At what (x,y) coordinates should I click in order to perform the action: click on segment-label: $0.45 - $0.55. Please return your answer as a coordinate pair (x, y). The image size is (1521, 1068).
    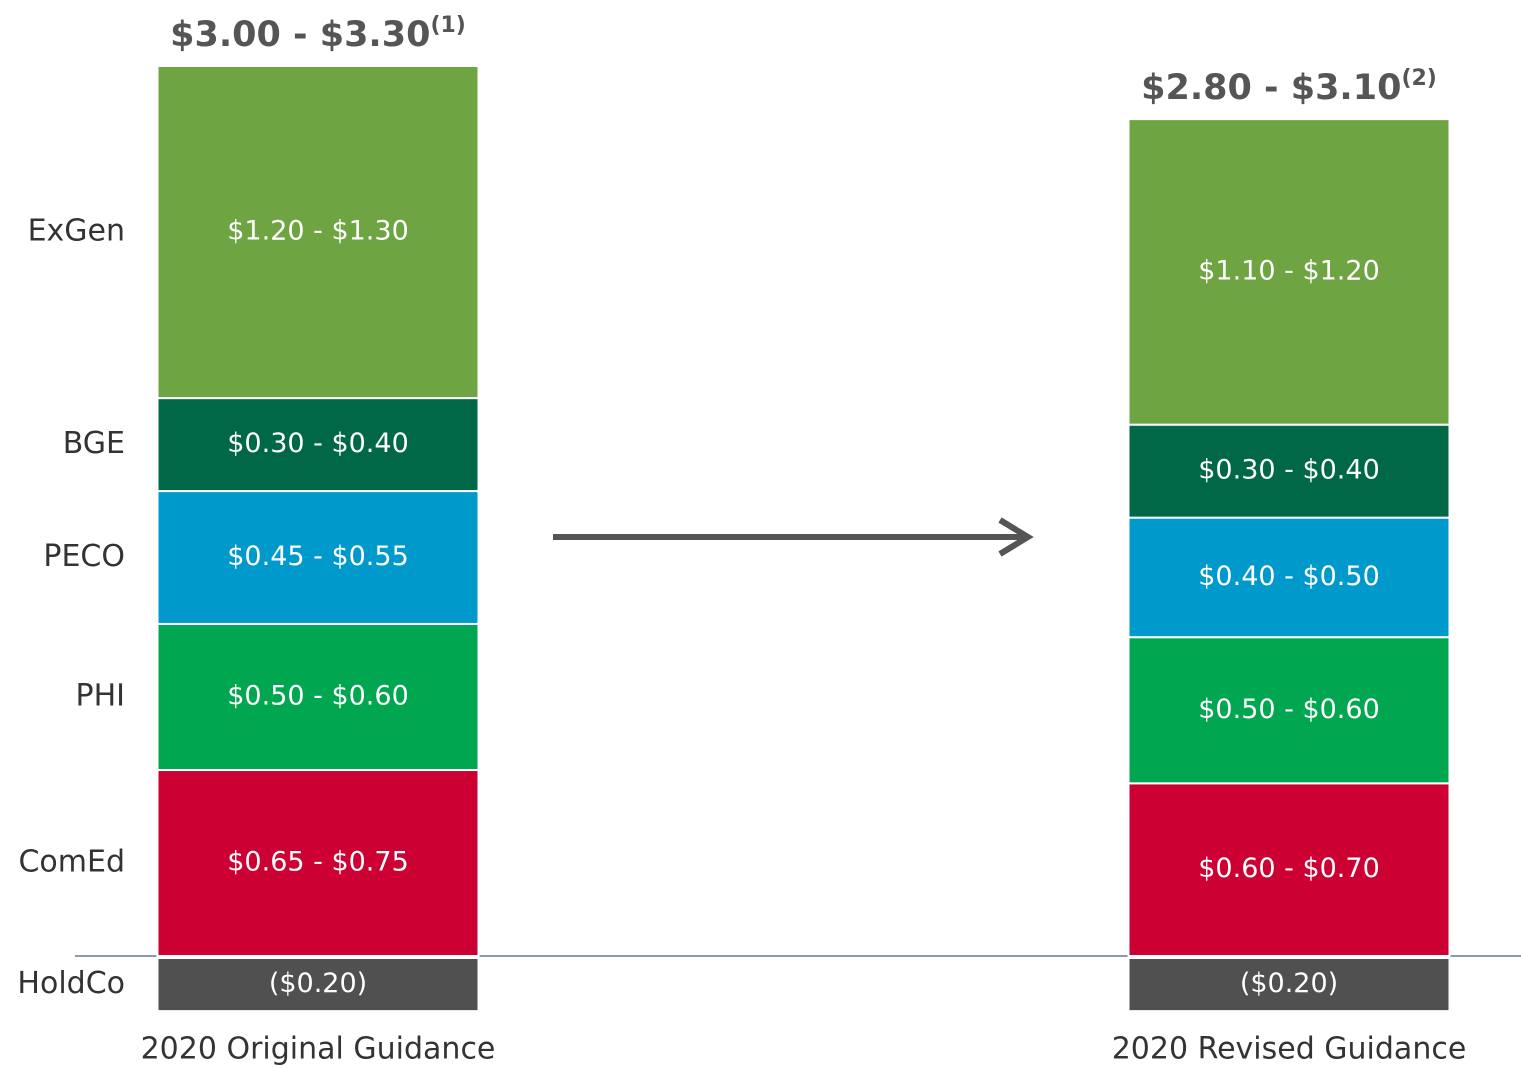
    Looking at the image, I should click on (318, 556).